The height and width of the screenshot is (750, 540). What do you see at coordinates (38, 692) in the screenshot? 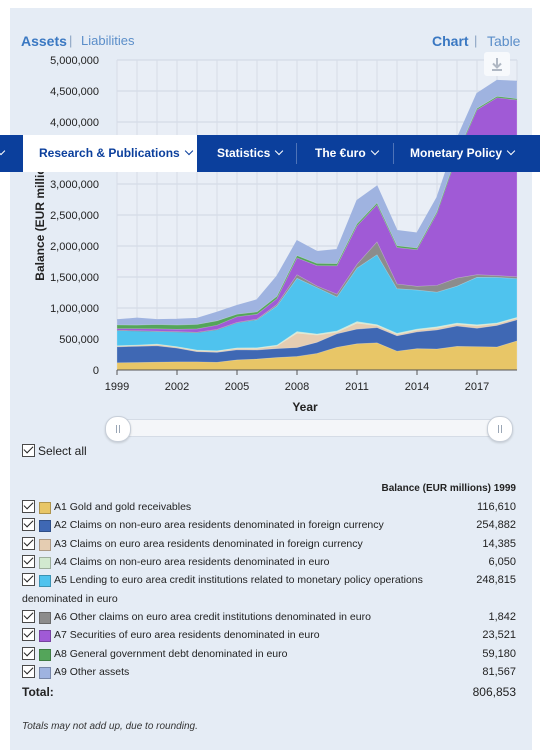
I see `total-label: Total:` at bounding box center [38, 692].